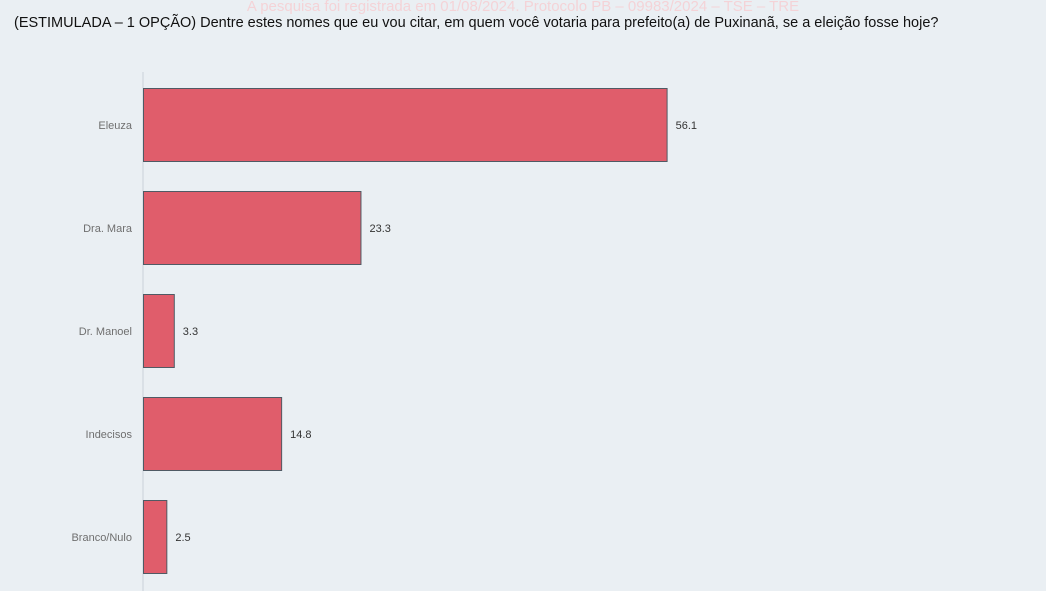  What do you see at coordinates (155, 537) in the screenshot?
I see `bar-branco-nulo` at bounding box center [155, 537].